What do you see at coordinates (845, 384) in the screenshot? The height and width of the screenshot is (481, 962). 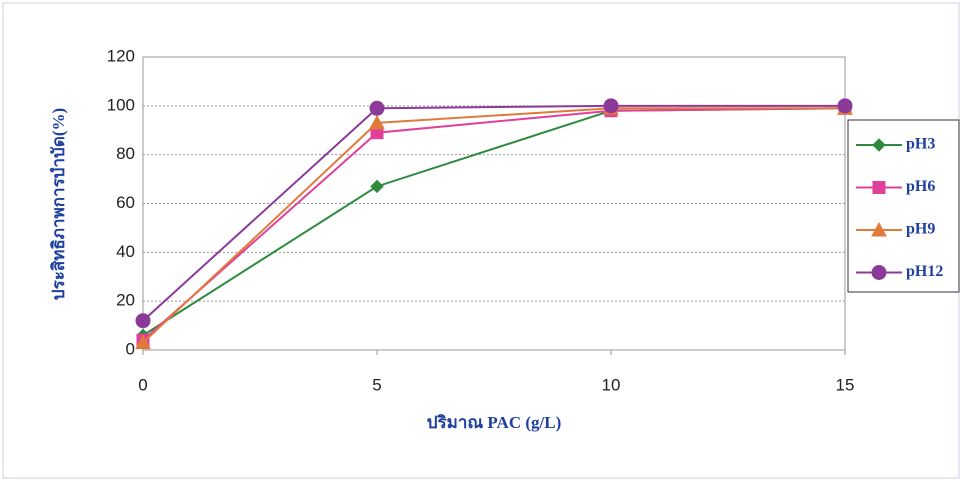 I see `x-tick-label: 15` at bounding box center [845, 384].